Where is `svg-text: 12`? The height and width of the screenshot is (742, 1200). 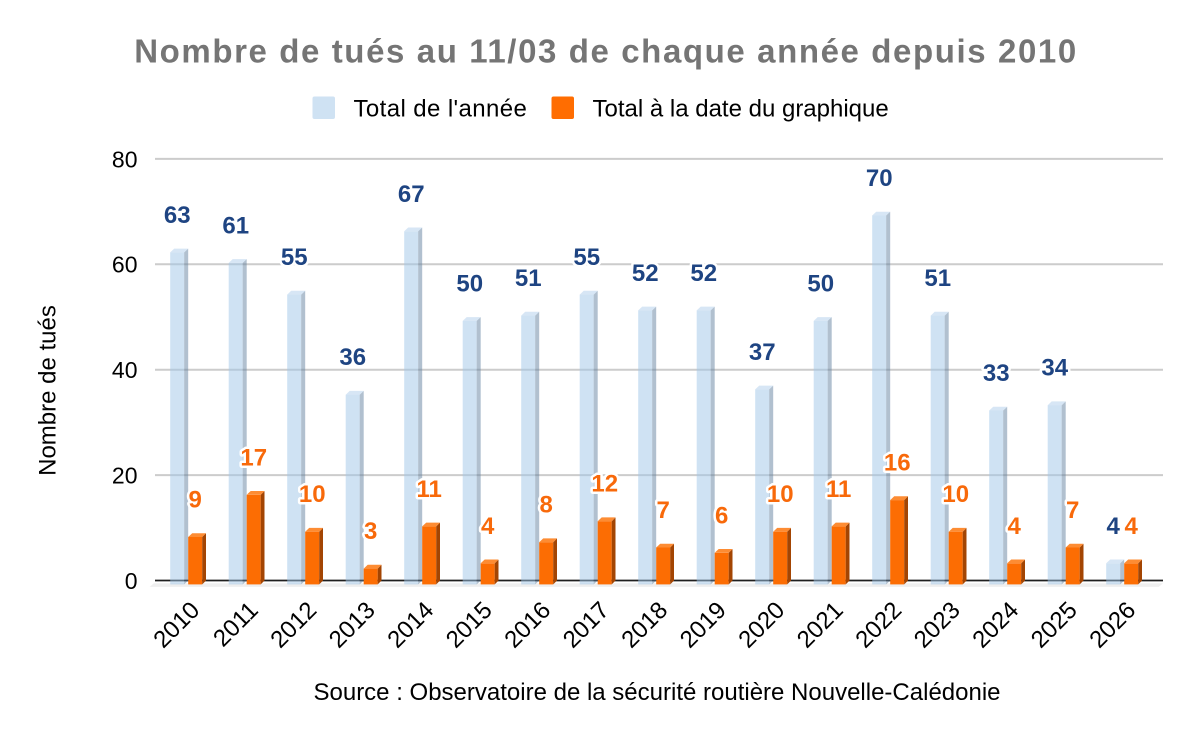 svg-text: 12 is located at coordinates (604, 484).